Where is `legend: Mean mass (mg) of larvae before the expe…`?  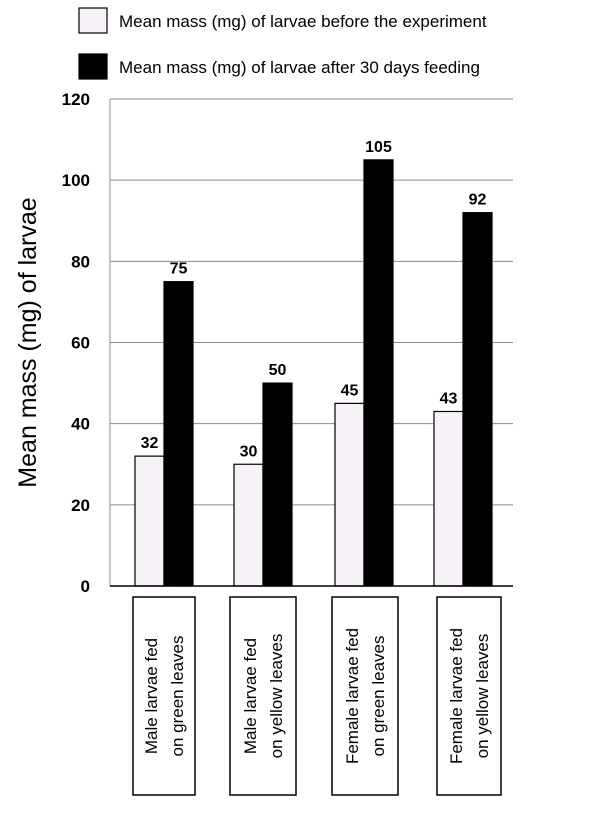 legend: Mean mass (mg) of larvae before the expe… is located at coordinates (282, 43).